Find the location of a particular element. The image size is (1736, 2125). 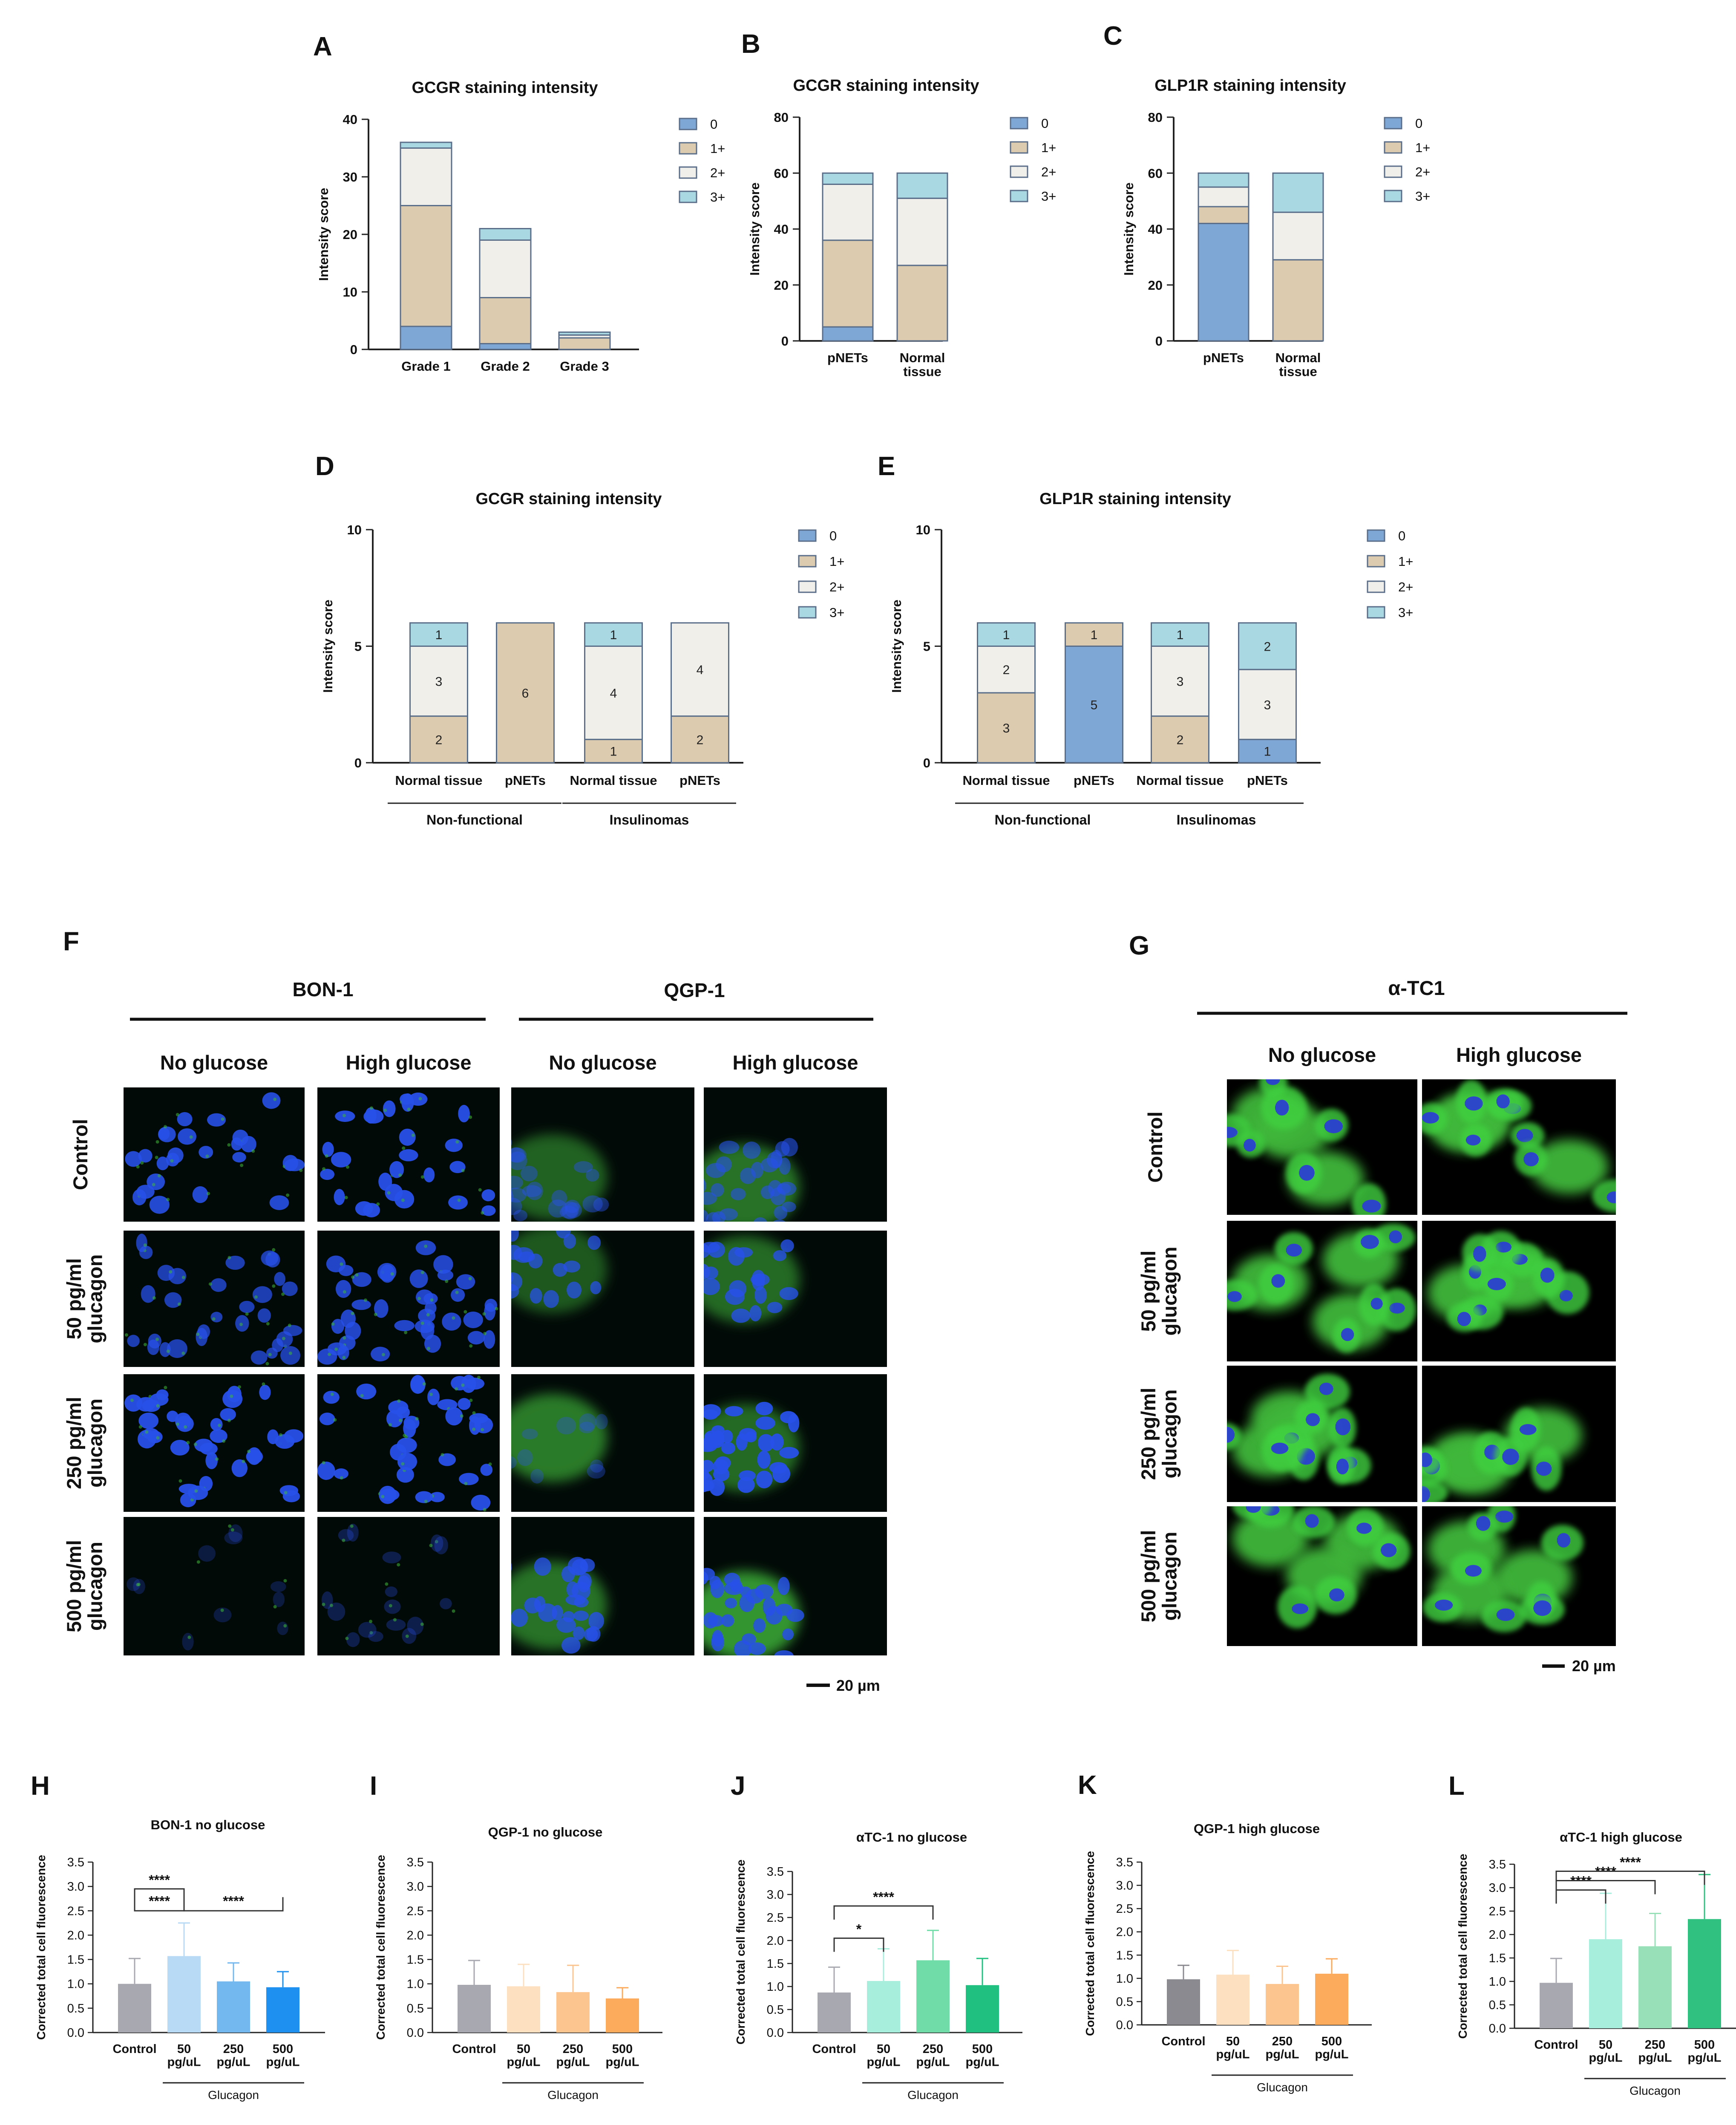

y-tick-label-A: 30 is located at coordinates (350, 177).